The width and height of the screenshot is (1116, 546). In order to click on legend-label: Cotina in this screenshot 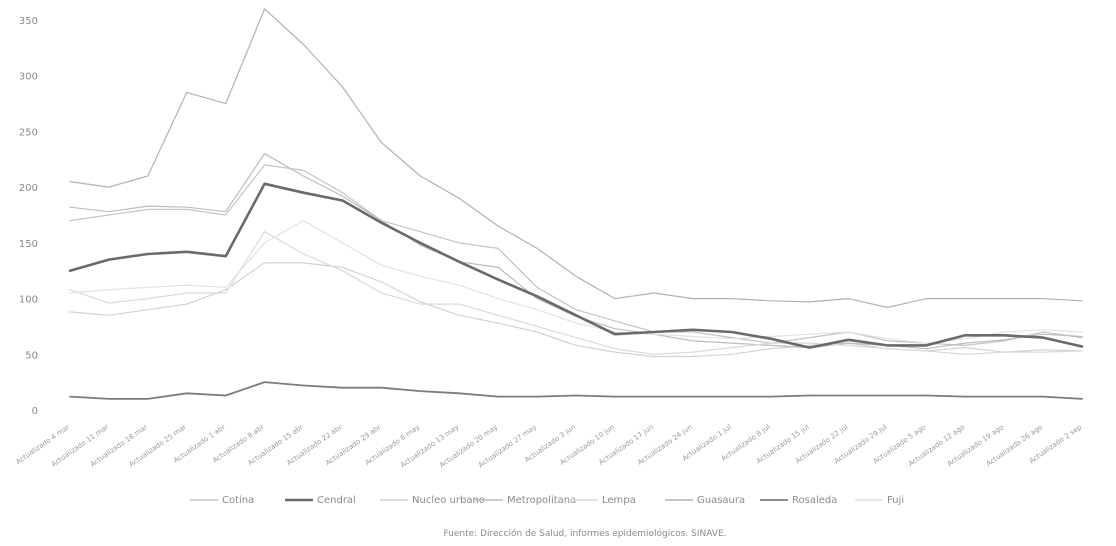, I will do `click(238, 500)`.